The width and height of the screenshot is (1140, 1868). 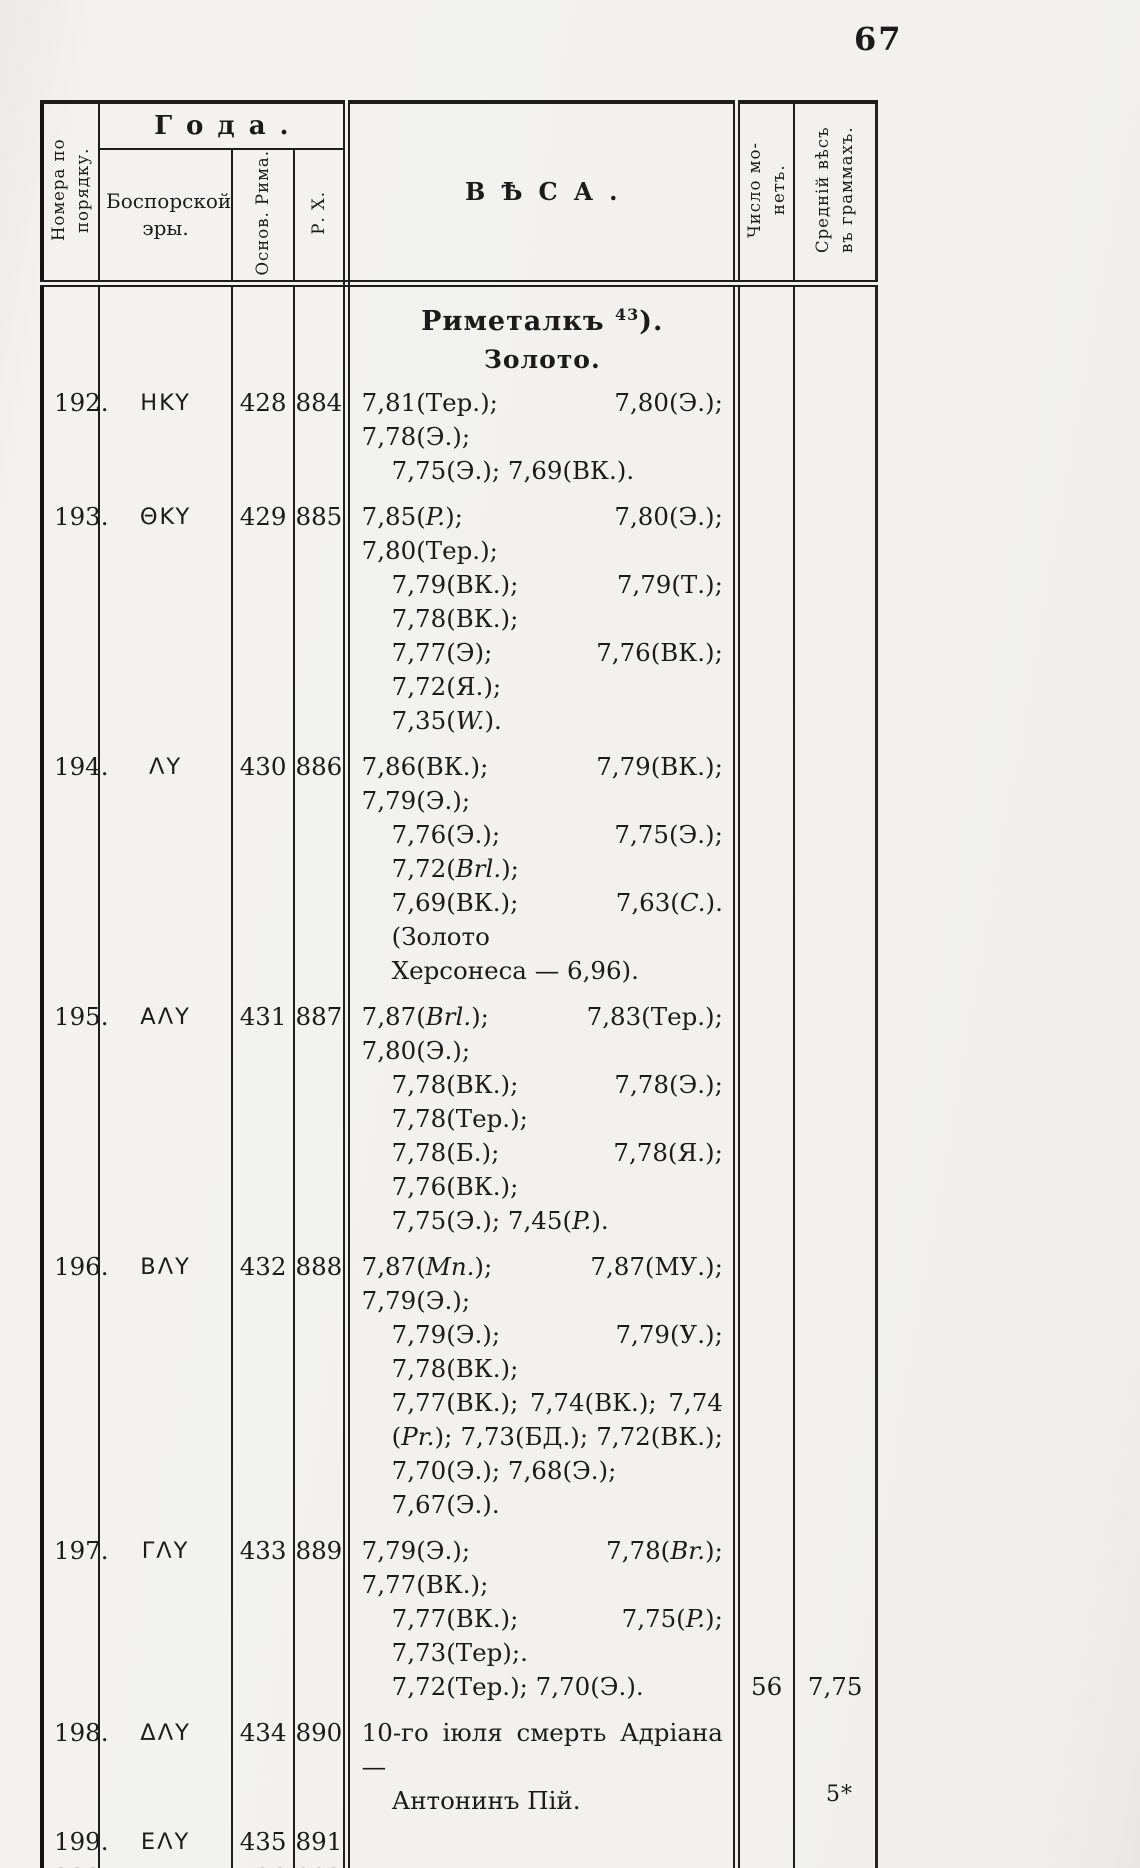 I want to click on cell-bosporan-era, so click(x=165, y=331).